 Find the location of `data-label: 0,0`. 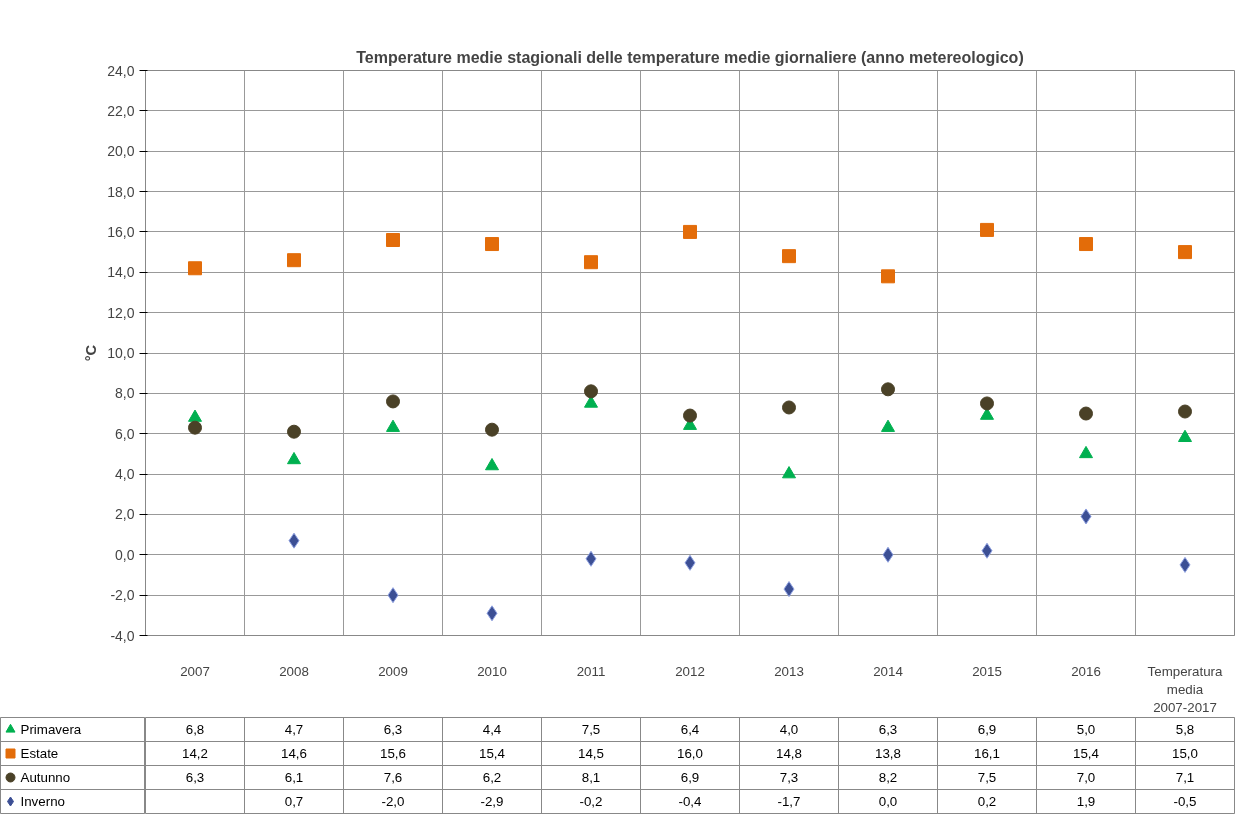

data-label: 0,0 is located at coordinates (888, 801).